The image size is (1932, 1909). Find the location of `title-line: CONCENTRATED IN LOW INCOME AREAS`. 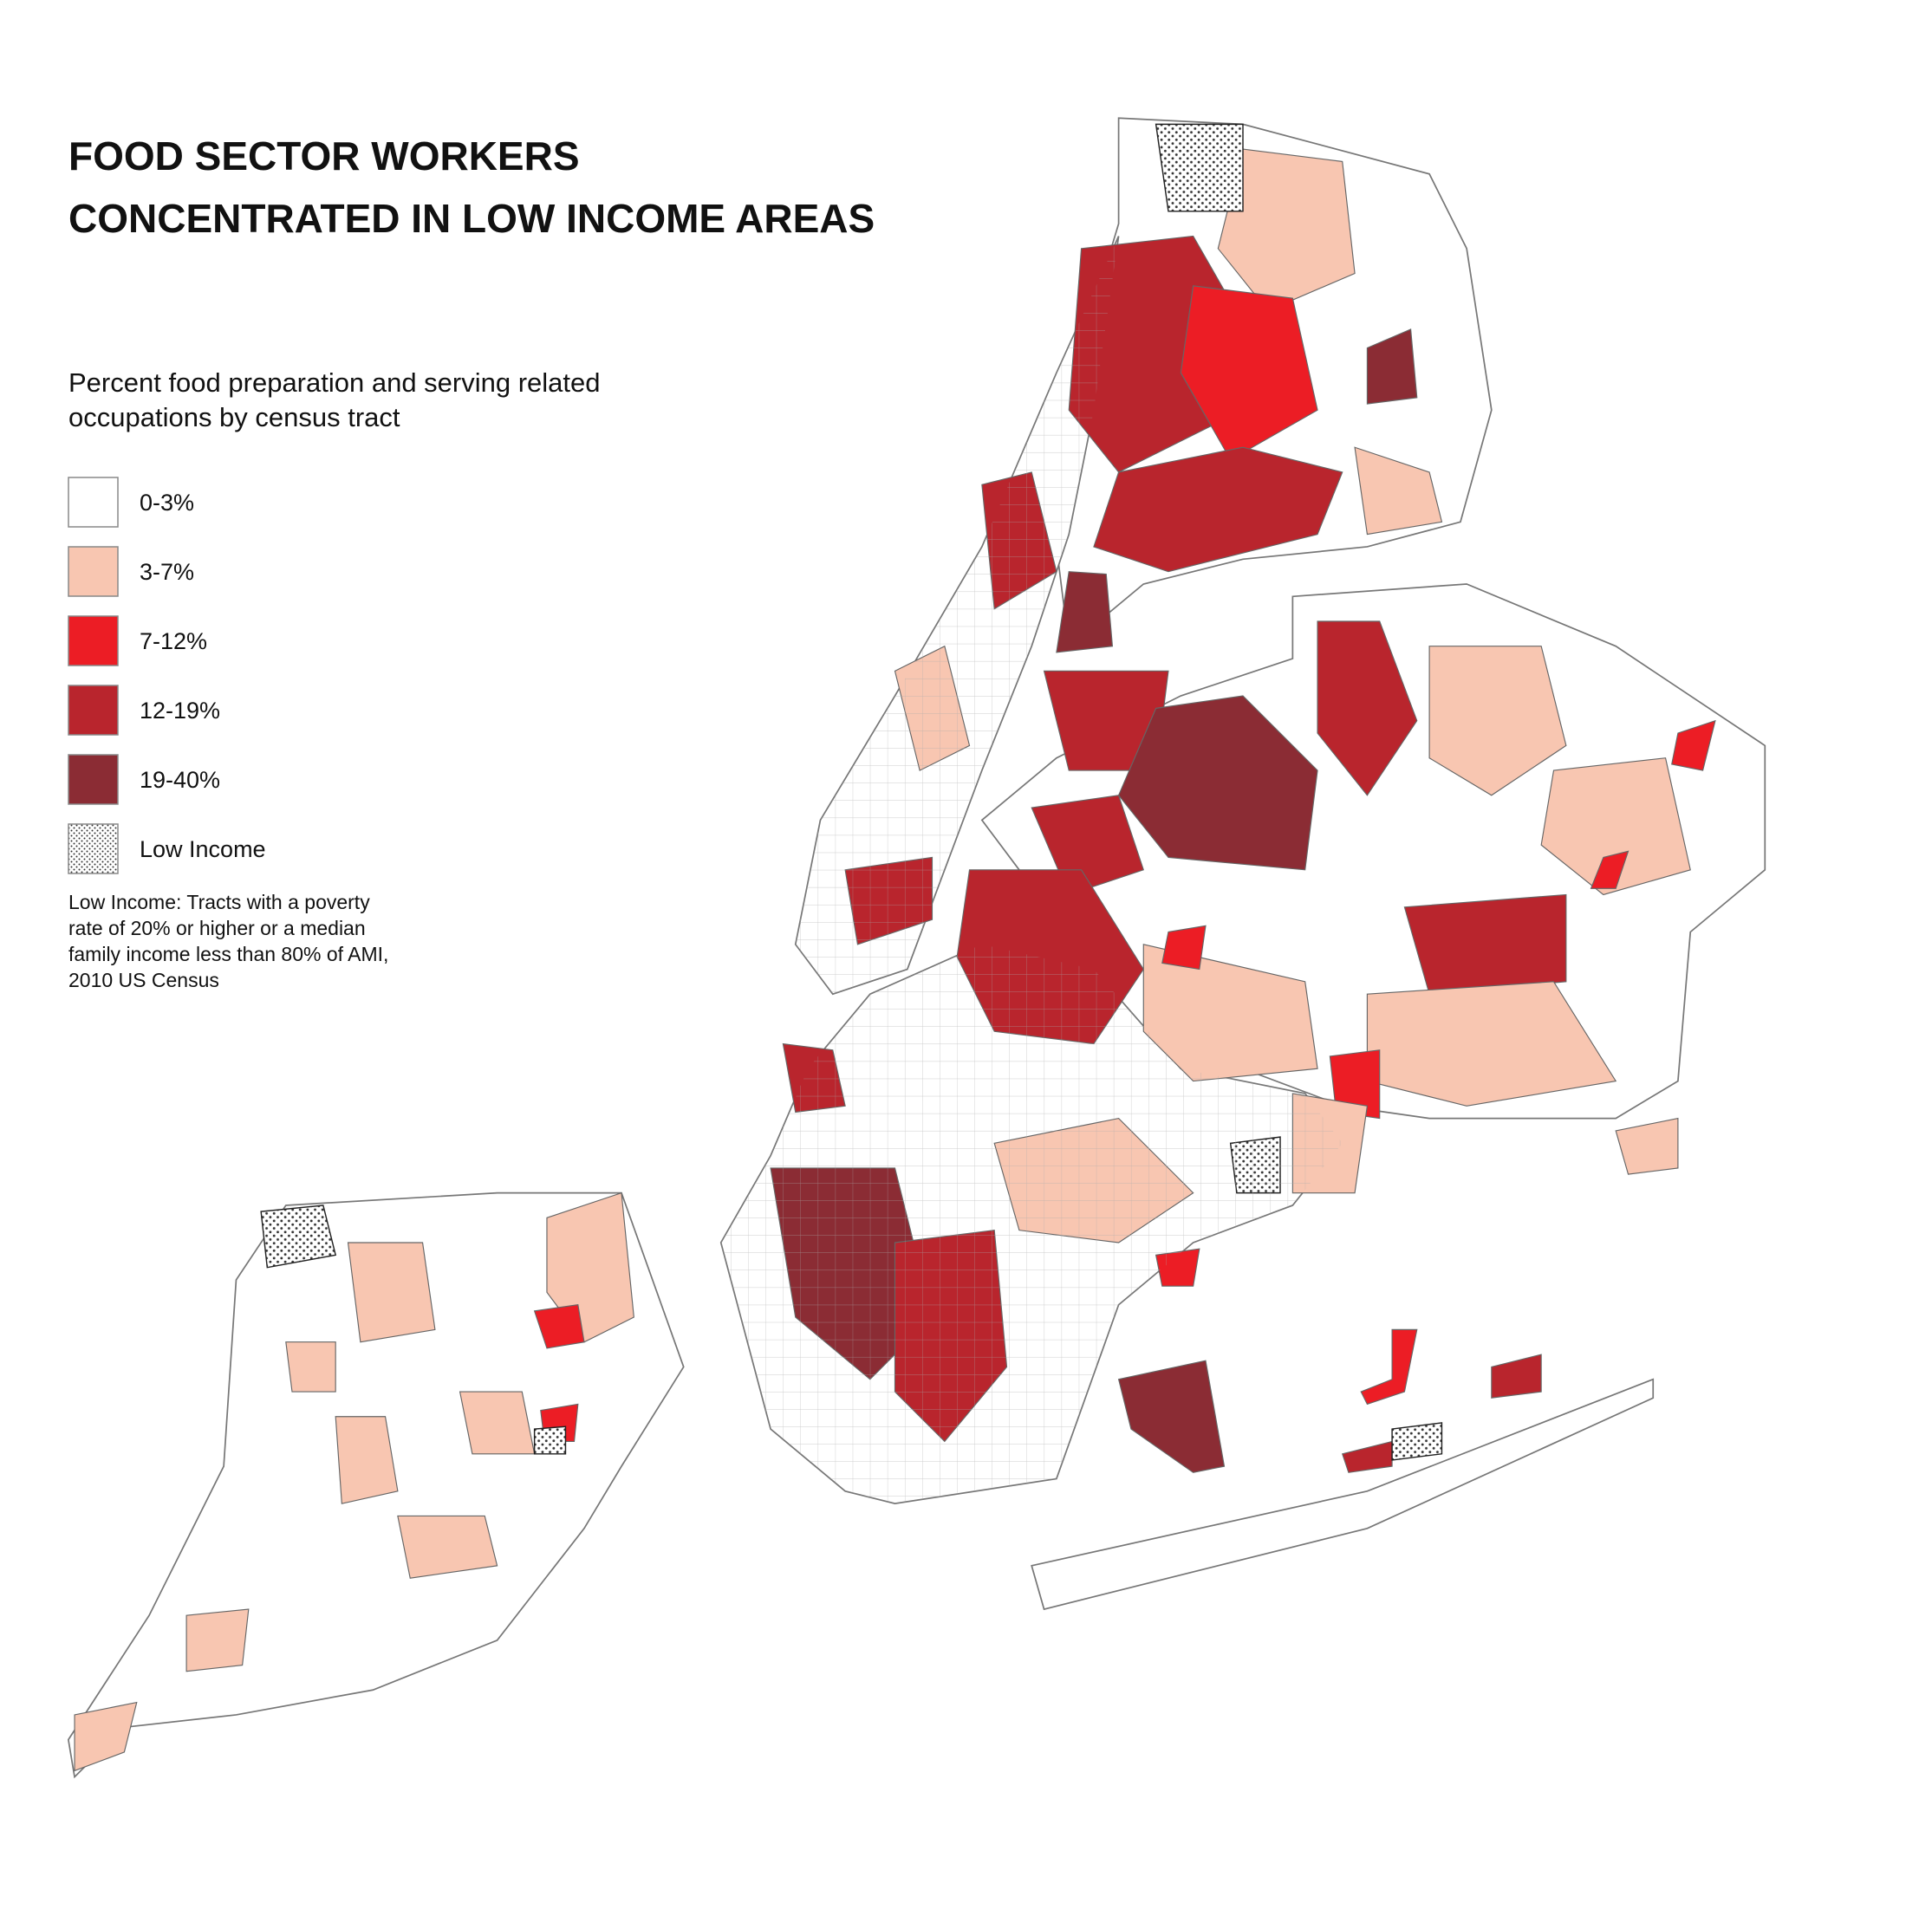

title-line: CONCENTRATED IN LOW INCOME AREAS is located at coordinates (471, 218).